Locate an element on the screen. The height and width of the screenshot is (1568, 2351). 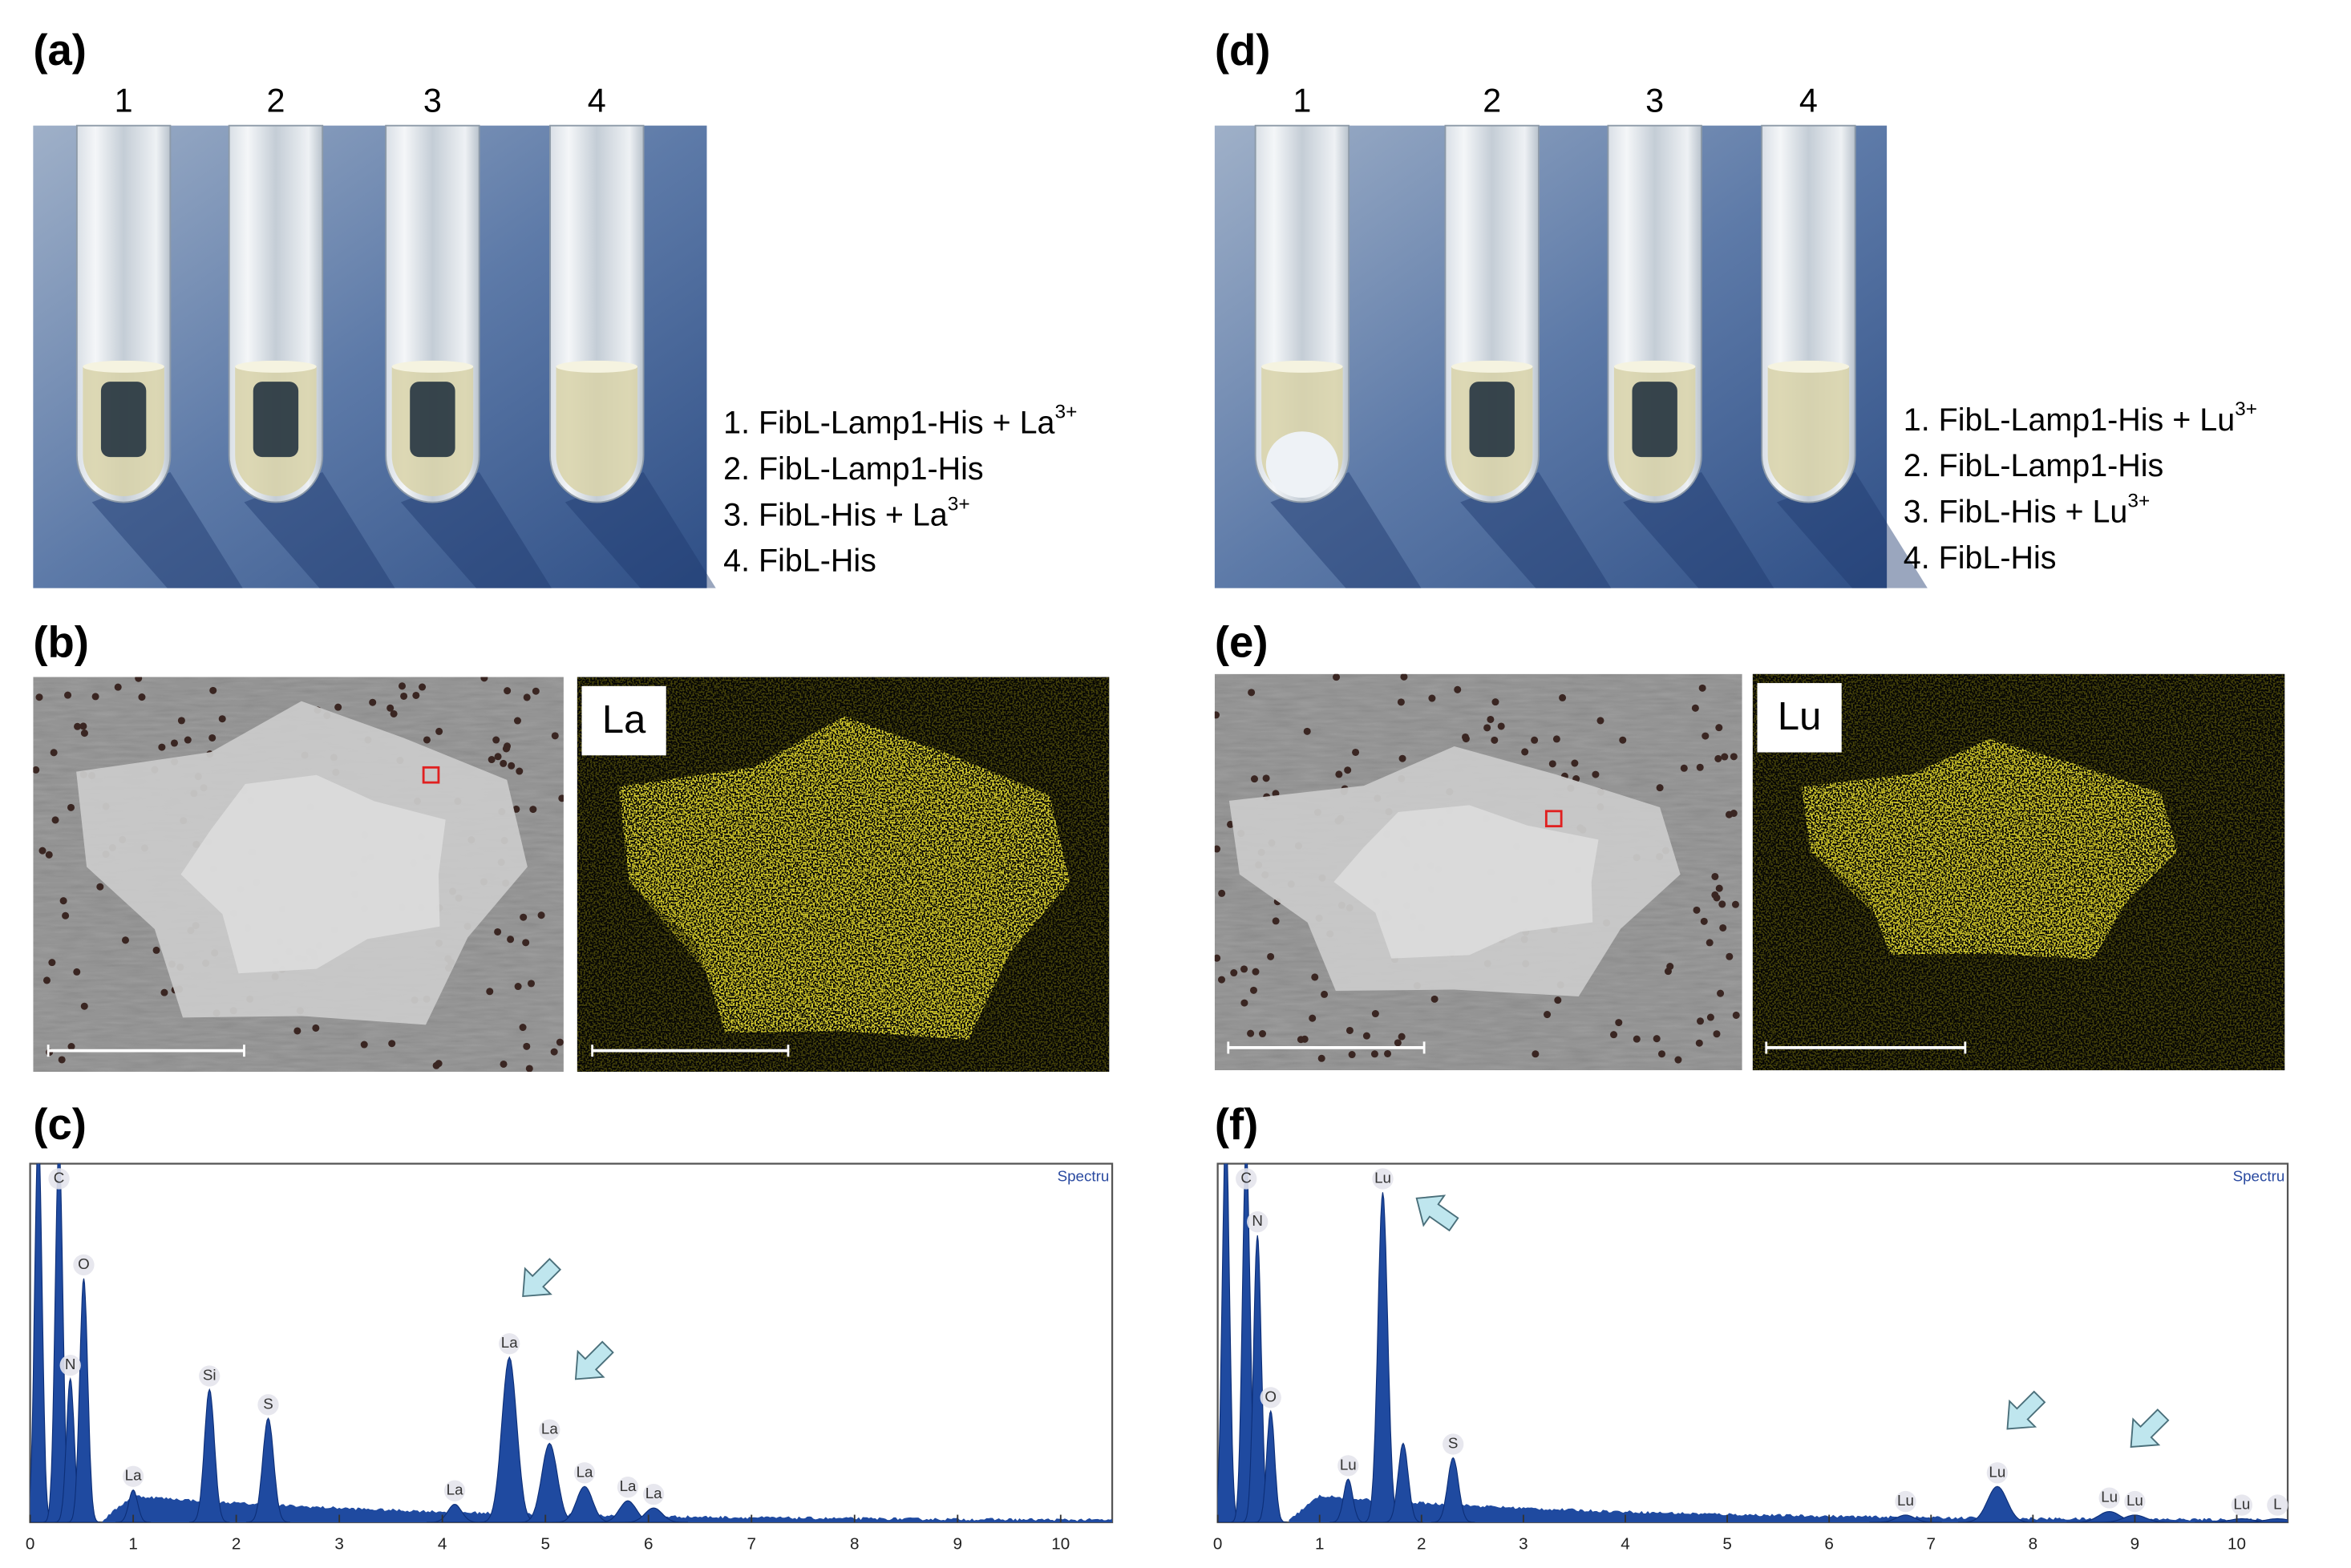
spectrum-frame is located at coordinates (1752, 1343).